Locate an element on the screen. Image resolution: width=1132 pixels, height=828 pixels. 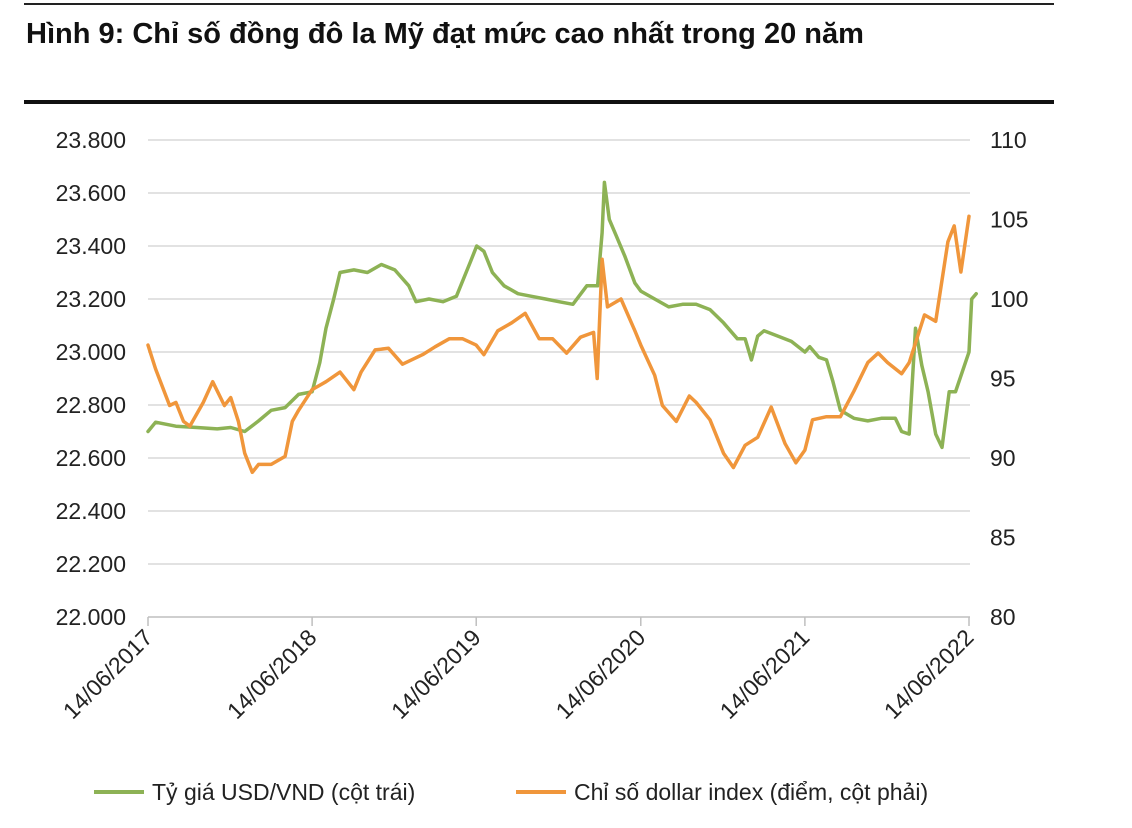
x-tick-label: 14/06/2019 is located at coordinates (436, 674).